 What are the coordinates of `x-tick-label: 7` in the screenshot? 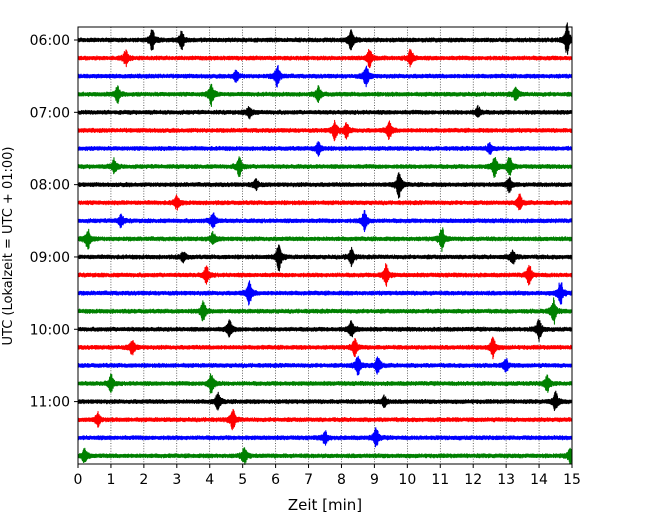 It's located at (308, 480).